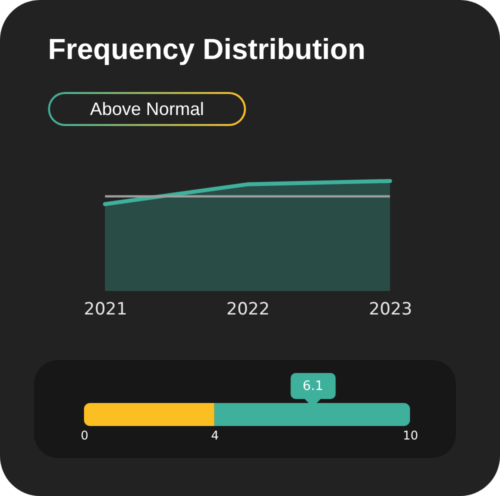 The image size is (500, 496). What do you see at coordinates (215, 435) in the screenshot?
I see `x-tick-label: 4` at bounding box center [215, 435].